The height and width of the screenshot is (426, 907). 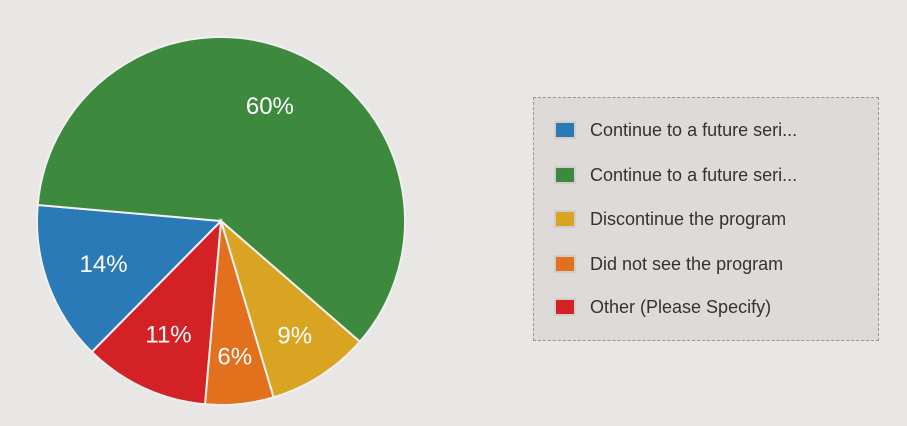 I want to click on legend-label: Did not see the program, so click(x=687, y=263).